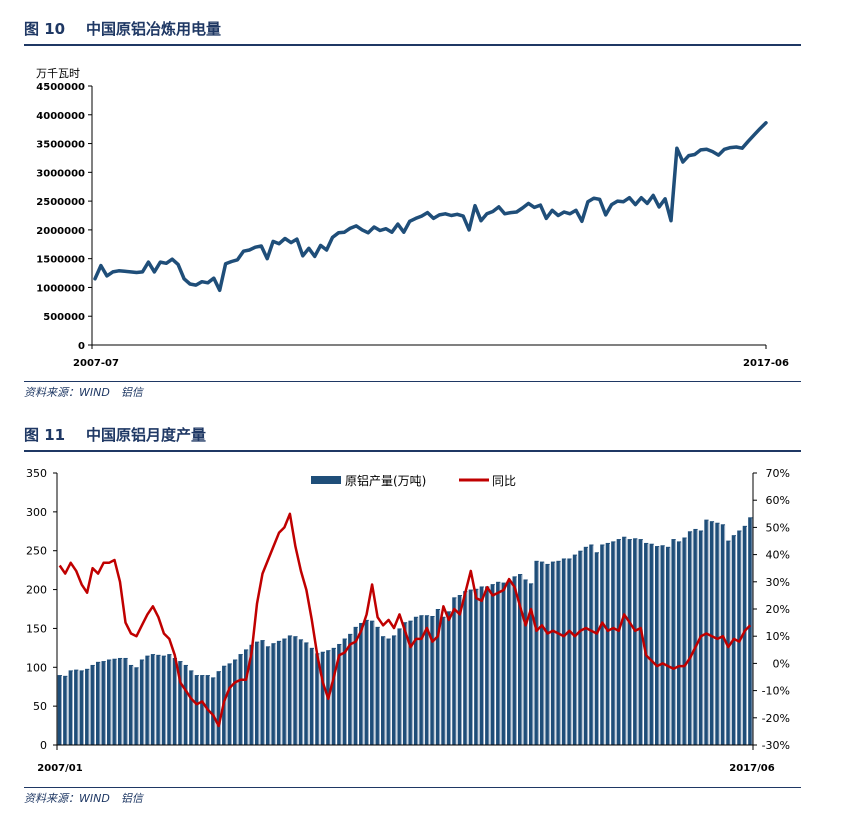  What do you see at coordinates (412, 45) in the screenshot?
I see `figure-10-top-rule` at bounding box center [412, 45].